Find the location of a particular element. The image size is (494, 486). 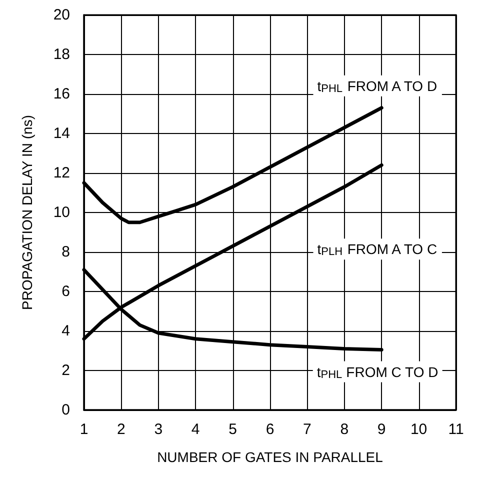

x-tick-label: 11 is located at coordinates (456, 429).